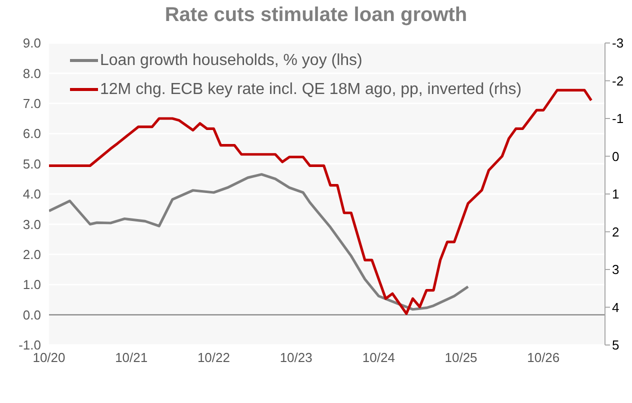 The height and width of the screenshot is (403, 632). I want to click on x-tick-label: 10/25, so click(461, 358).